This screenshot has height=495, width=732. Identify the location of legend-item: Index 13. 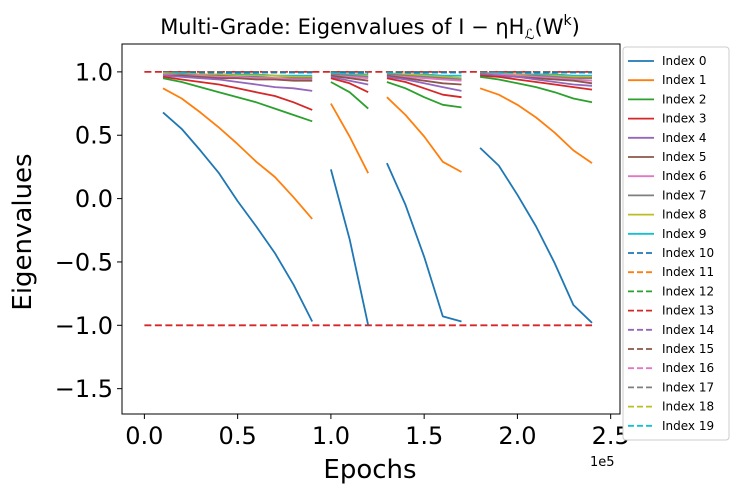
(671, 311).